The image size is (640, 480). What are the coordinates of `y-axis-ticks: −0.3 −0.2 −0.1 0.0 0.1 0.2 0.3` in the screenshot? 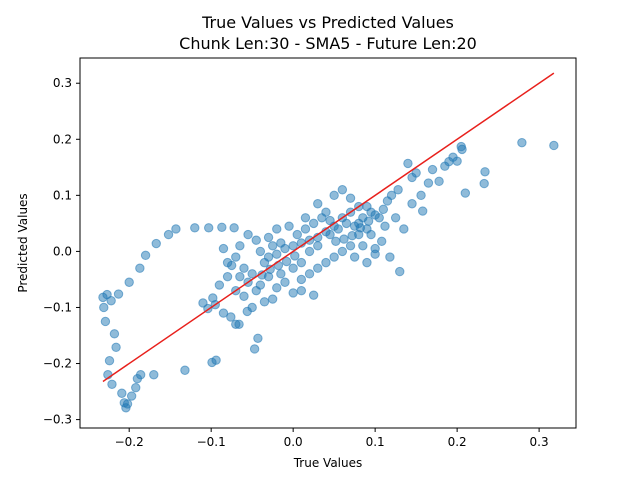 It's located at (61, 251).